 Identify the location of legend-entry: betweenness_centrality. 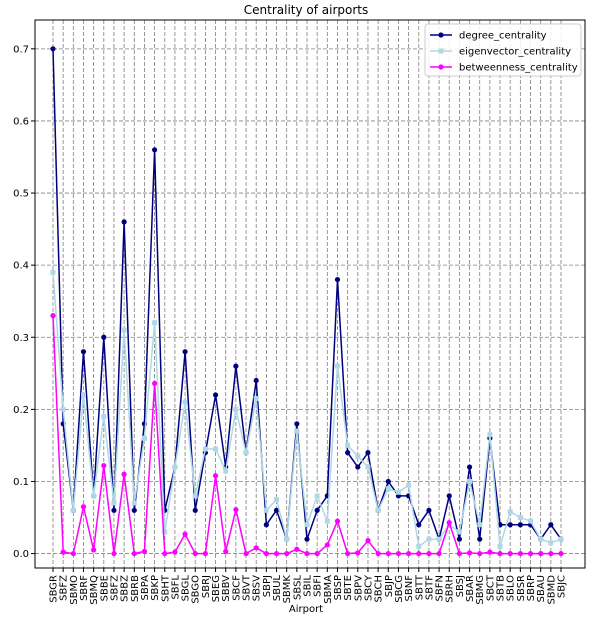
(504, 68).